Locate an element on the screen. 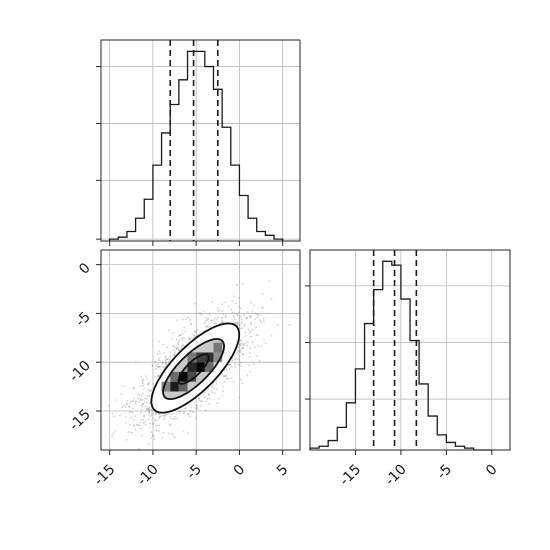 The width and height of the screenshot is (550, 550). axes-frame is located at coordinates (200, 350).